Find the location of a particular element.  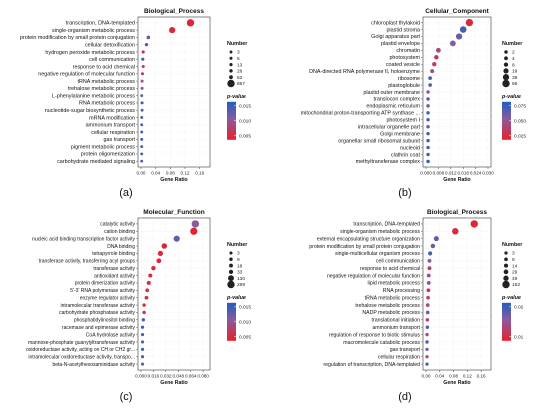

legend-size-label: 152 is located at coordinates (516, 285).